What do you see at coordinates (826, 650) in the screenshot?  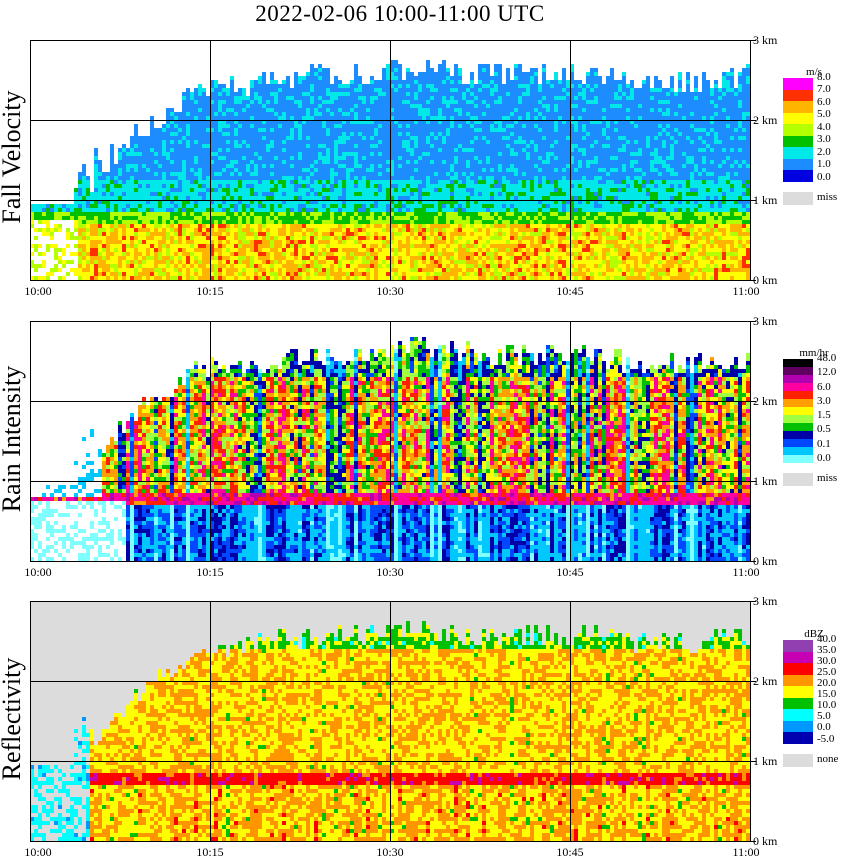 I see `legend-label: 35.0` at bounding box center [826, 650].